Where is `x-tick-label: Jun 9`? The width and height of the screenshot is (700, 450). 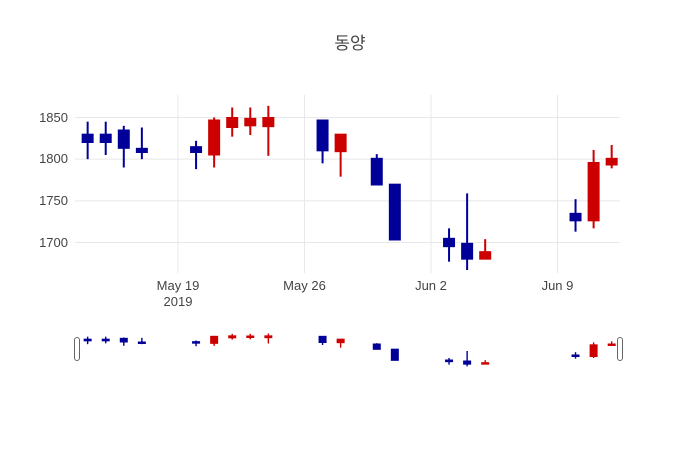
x-tick-label: Jun 9 is located at coordinates (557, 285).